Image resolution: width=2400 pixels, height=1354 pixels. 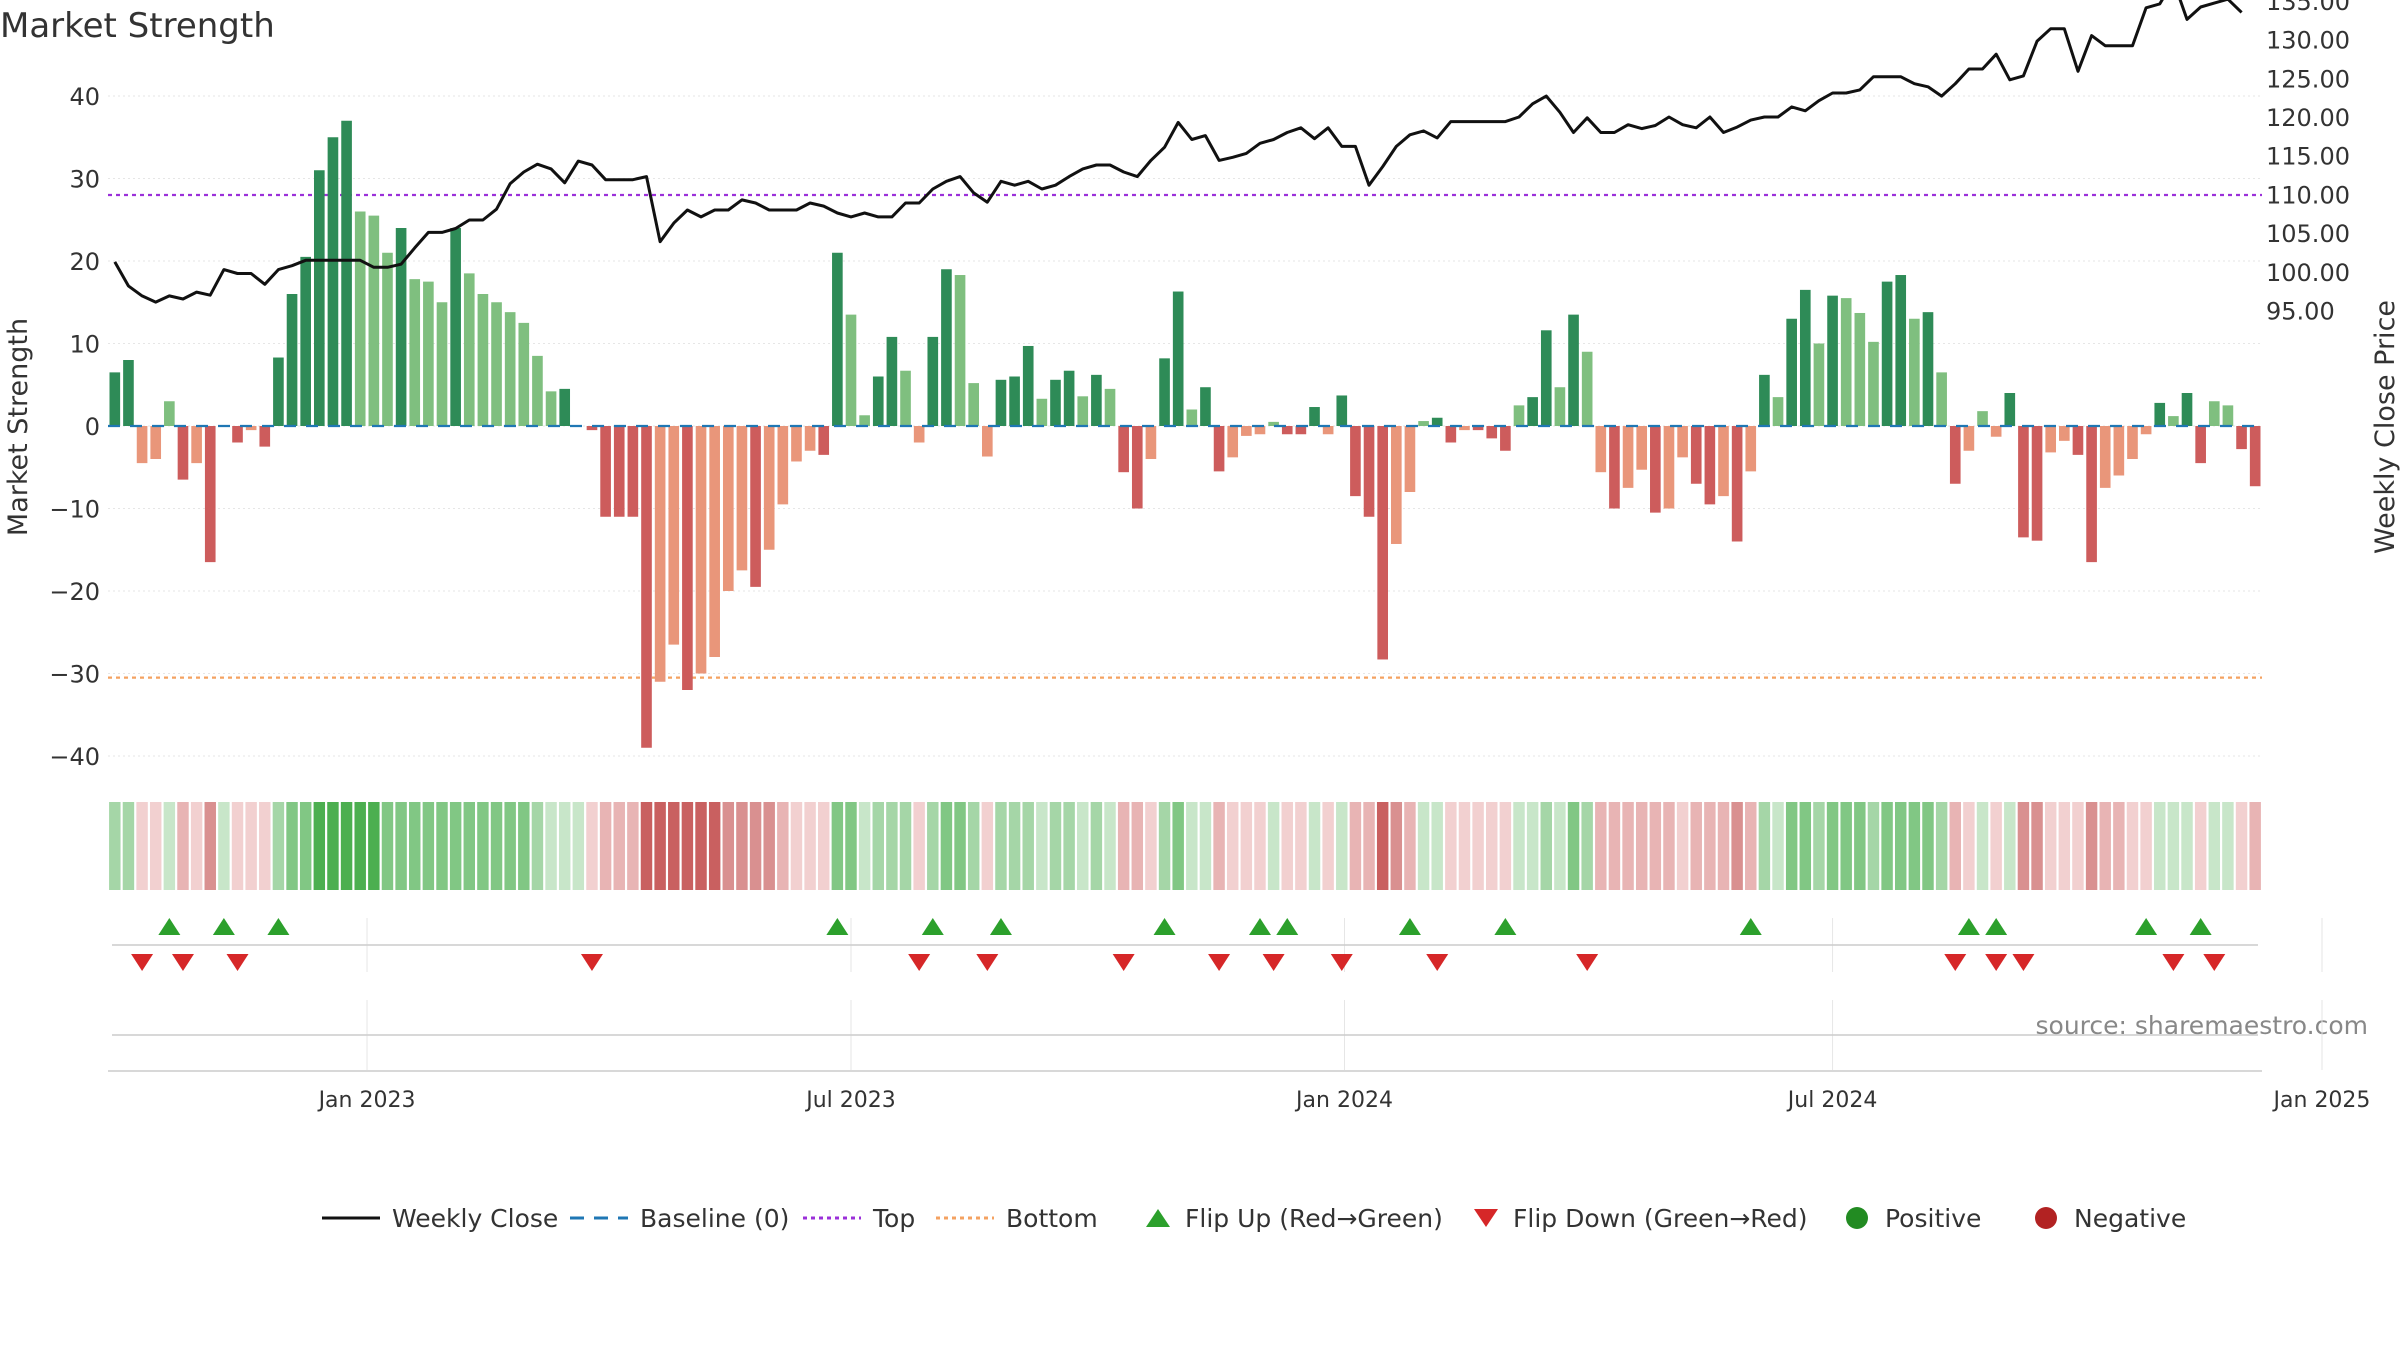 I want to click on left-tick-label: 20, so click(x=84, y=262).